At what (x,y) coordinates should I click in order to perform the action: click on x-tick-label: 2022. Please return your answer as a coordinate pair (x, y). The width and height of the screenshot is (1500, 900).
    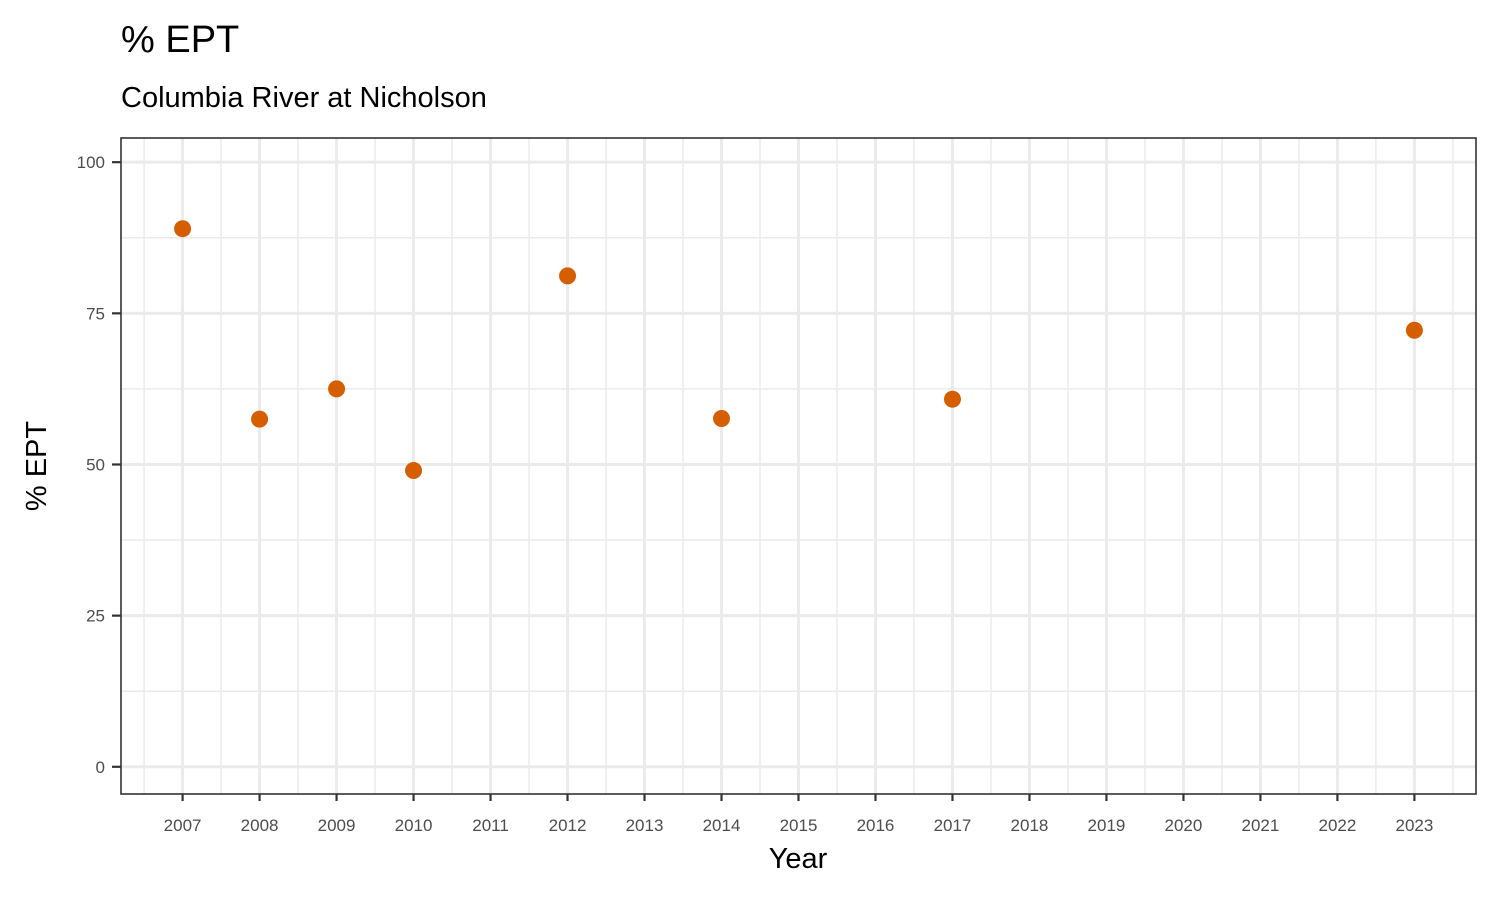
    Looking at the image, I should click on (1338, 825).